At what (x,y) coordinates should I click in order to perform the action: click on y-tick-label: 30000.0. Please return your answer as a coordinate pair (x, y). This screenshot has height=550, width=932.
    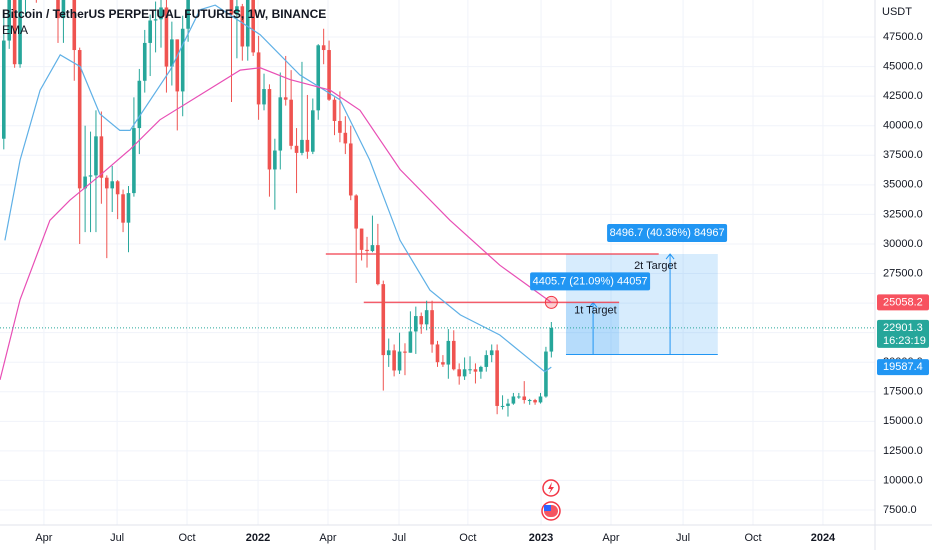
    Looking at the image, I should click on (903, 244).